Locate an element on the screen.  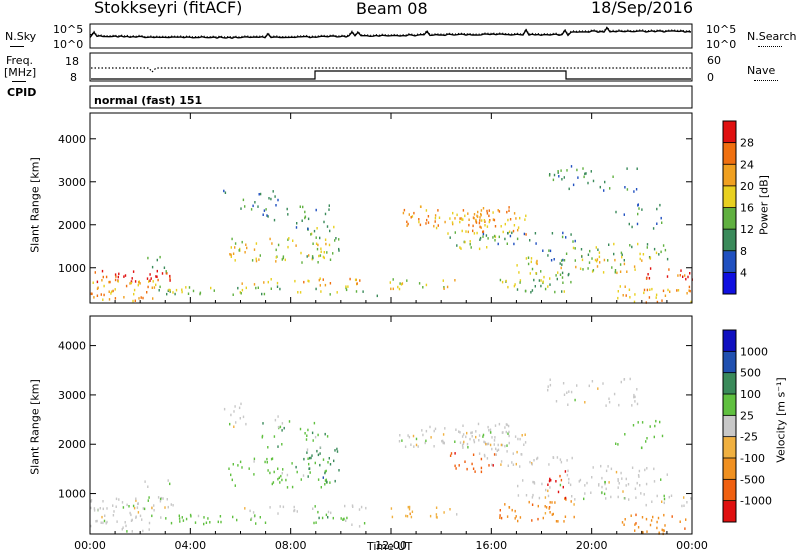
power-colorbar: 4 8 12 16 20 24 28 is located at coordinates (738, 207).